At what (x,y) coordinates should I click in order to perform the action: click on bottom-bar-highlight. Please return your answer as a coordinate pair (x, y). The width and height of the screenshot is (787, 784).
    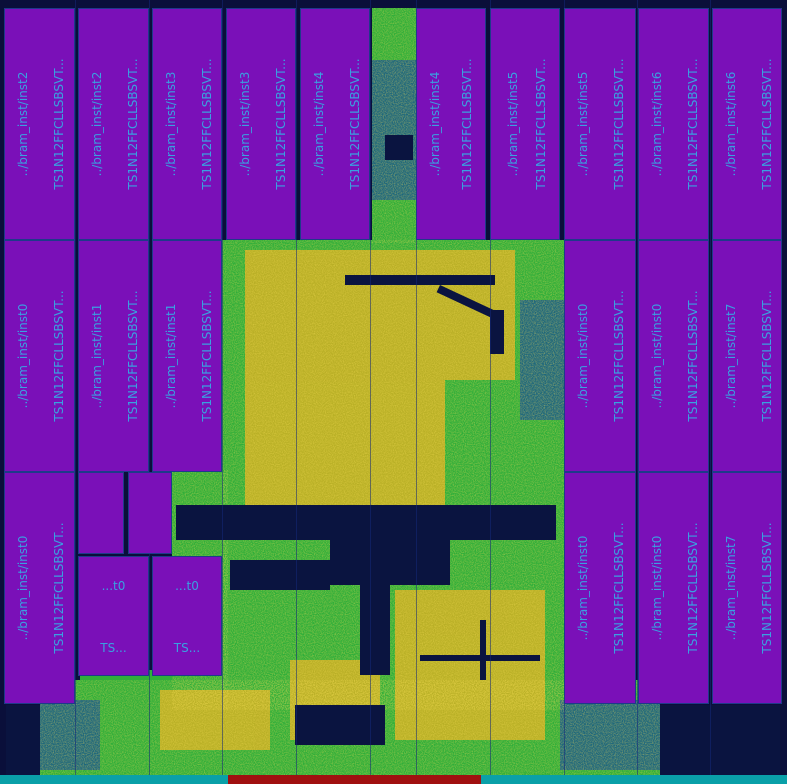
    Looking at the image, I should click on (354, 779).